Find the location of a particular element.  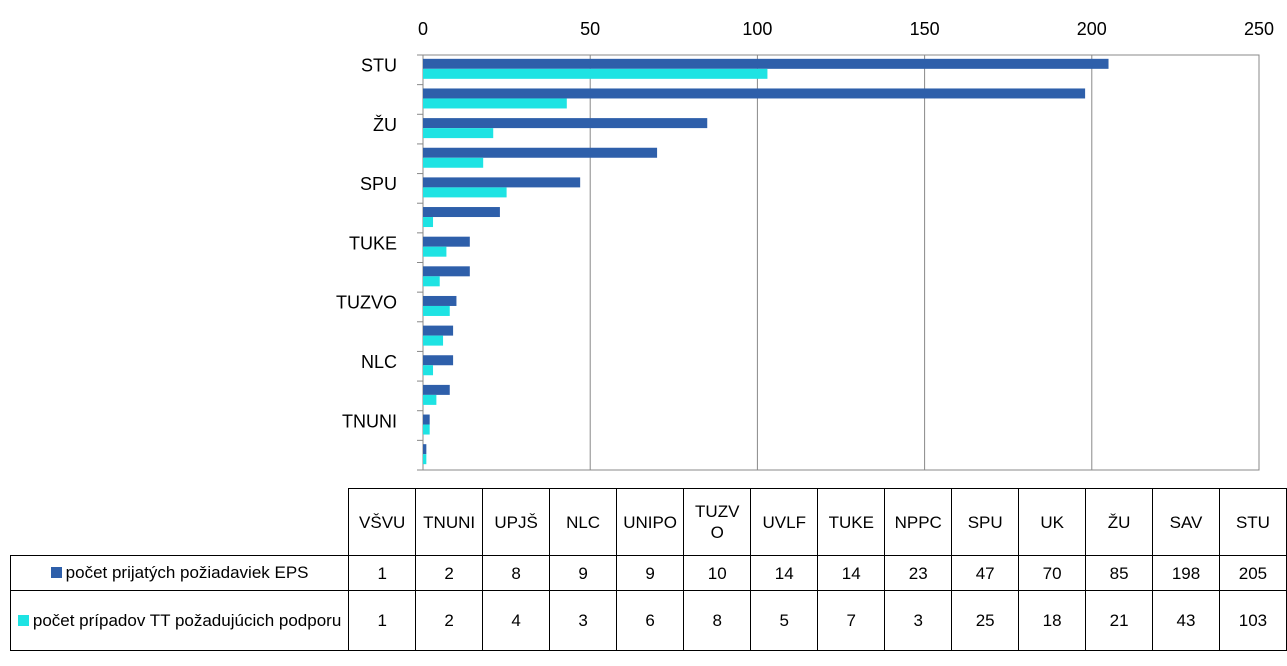

value-cell: 7 is located at coordinates (851, 620).